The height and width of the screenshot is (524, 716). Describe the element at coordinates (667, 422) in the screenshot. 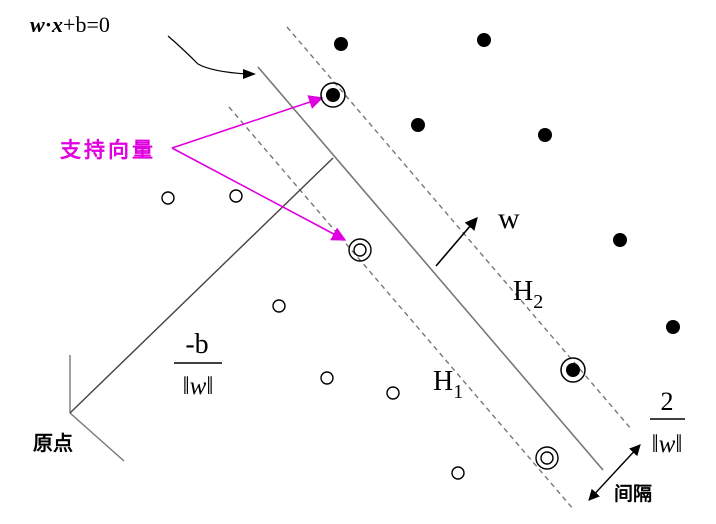

I see `margin-width-fraction: 2 ‖w‖` at that location.